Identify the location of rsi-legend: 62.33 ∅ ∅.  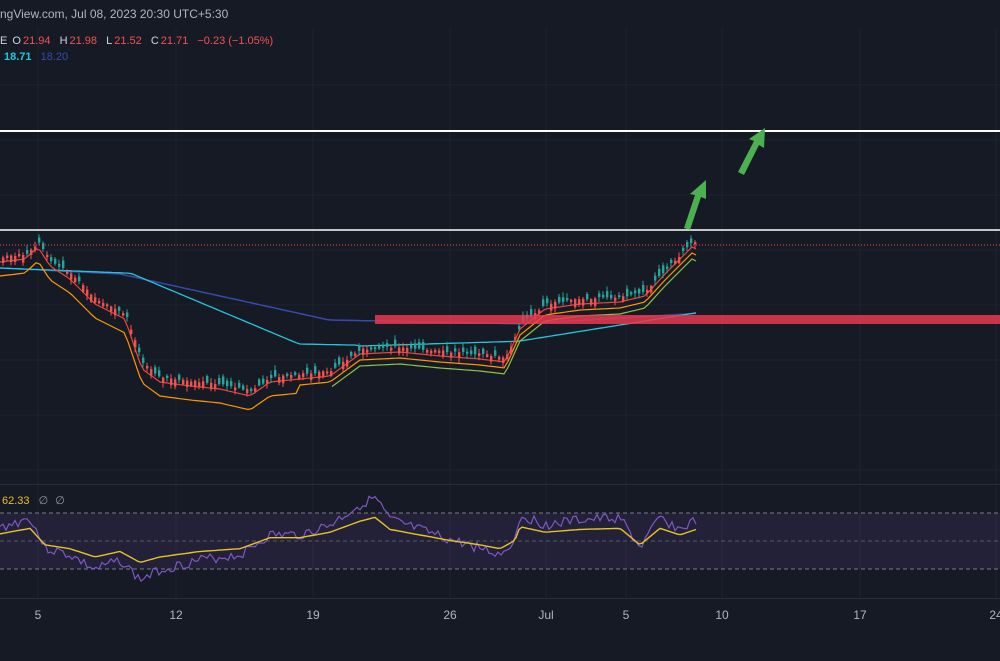
(33, 500).